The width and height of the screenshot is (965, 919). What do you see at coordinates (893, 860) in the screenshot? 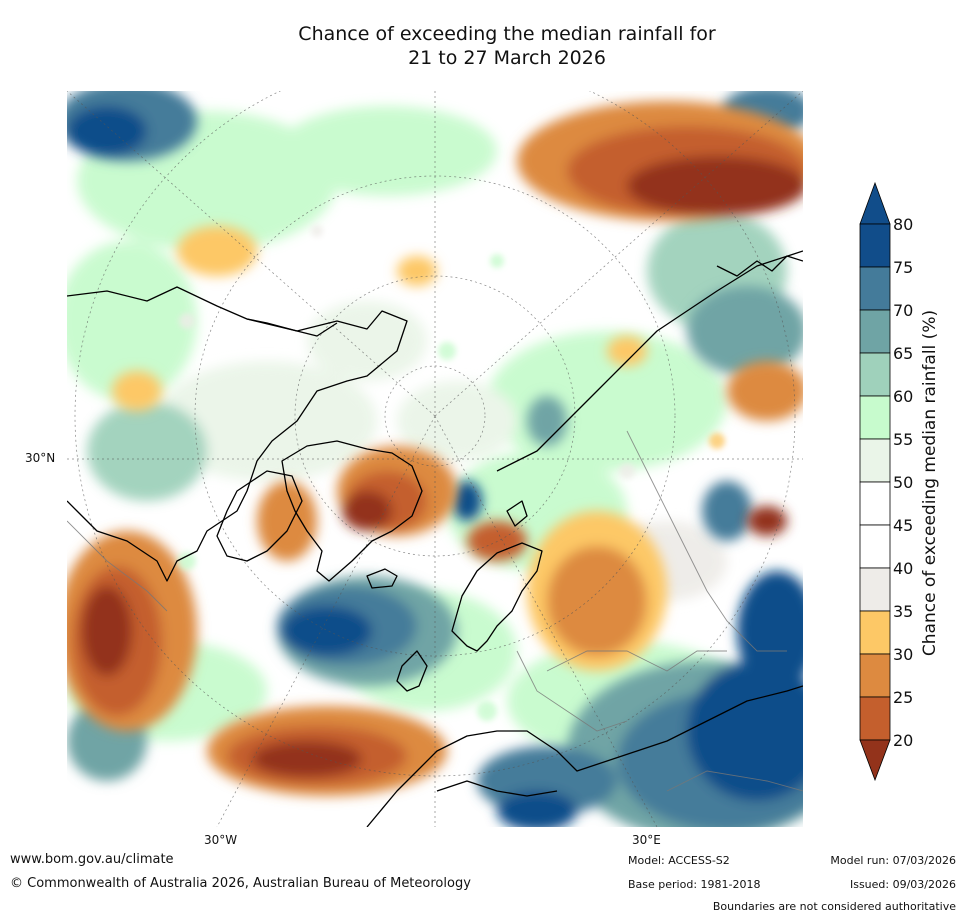
I see `footer-model-run: Model run: 07/03/2026` at bounding box center [893, 860].